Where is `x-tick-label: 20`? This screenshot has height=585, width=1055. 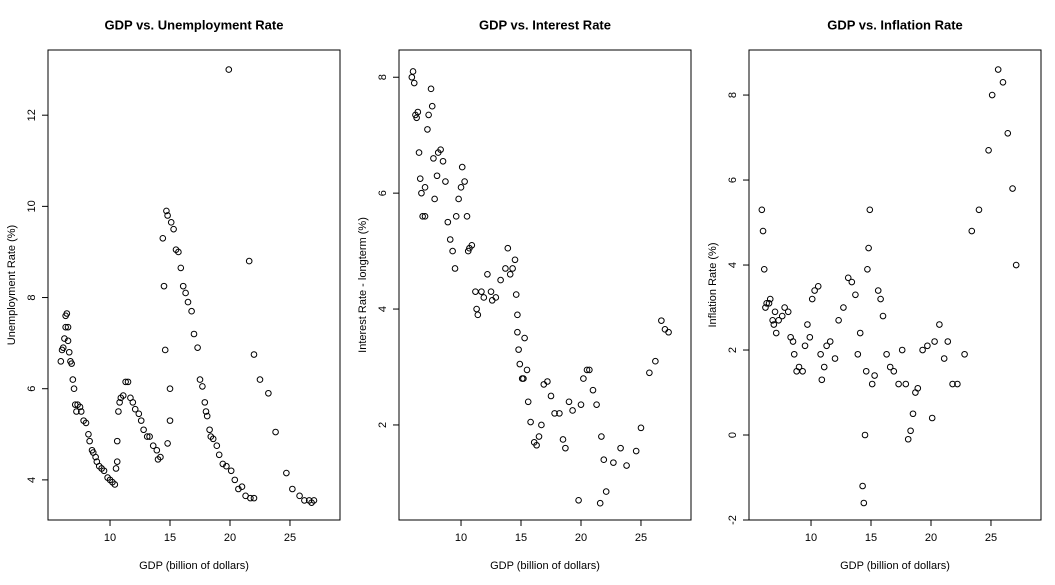
x-tick-label: 20 is located at coordinates (581, 538).